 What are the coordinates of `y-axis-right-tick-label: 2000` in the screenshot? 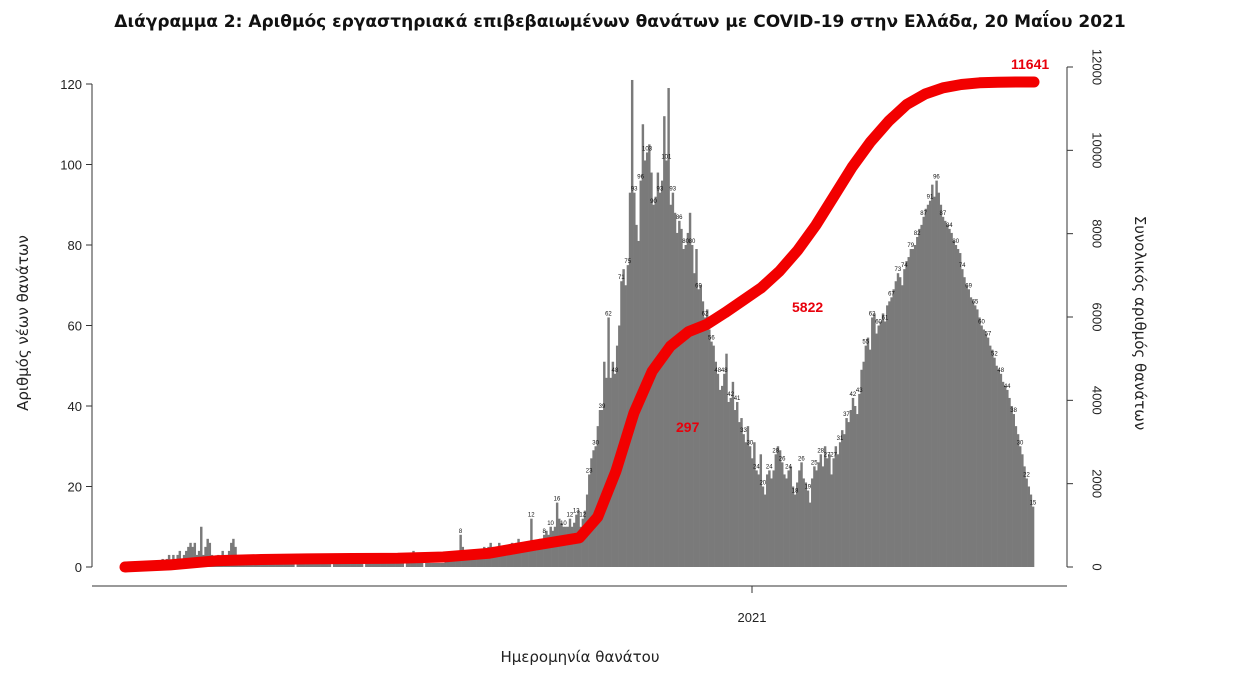 It's located at (1097, 483).